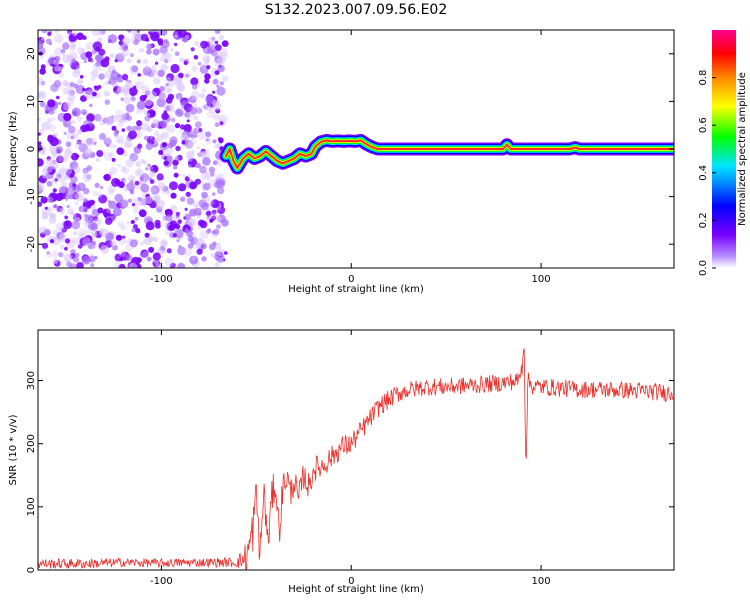 This screenshot has width=750, height=600. Describe the element at coordinates (351, 581) in the screenshot. I see `snr-xtick-label: 0` at that location.